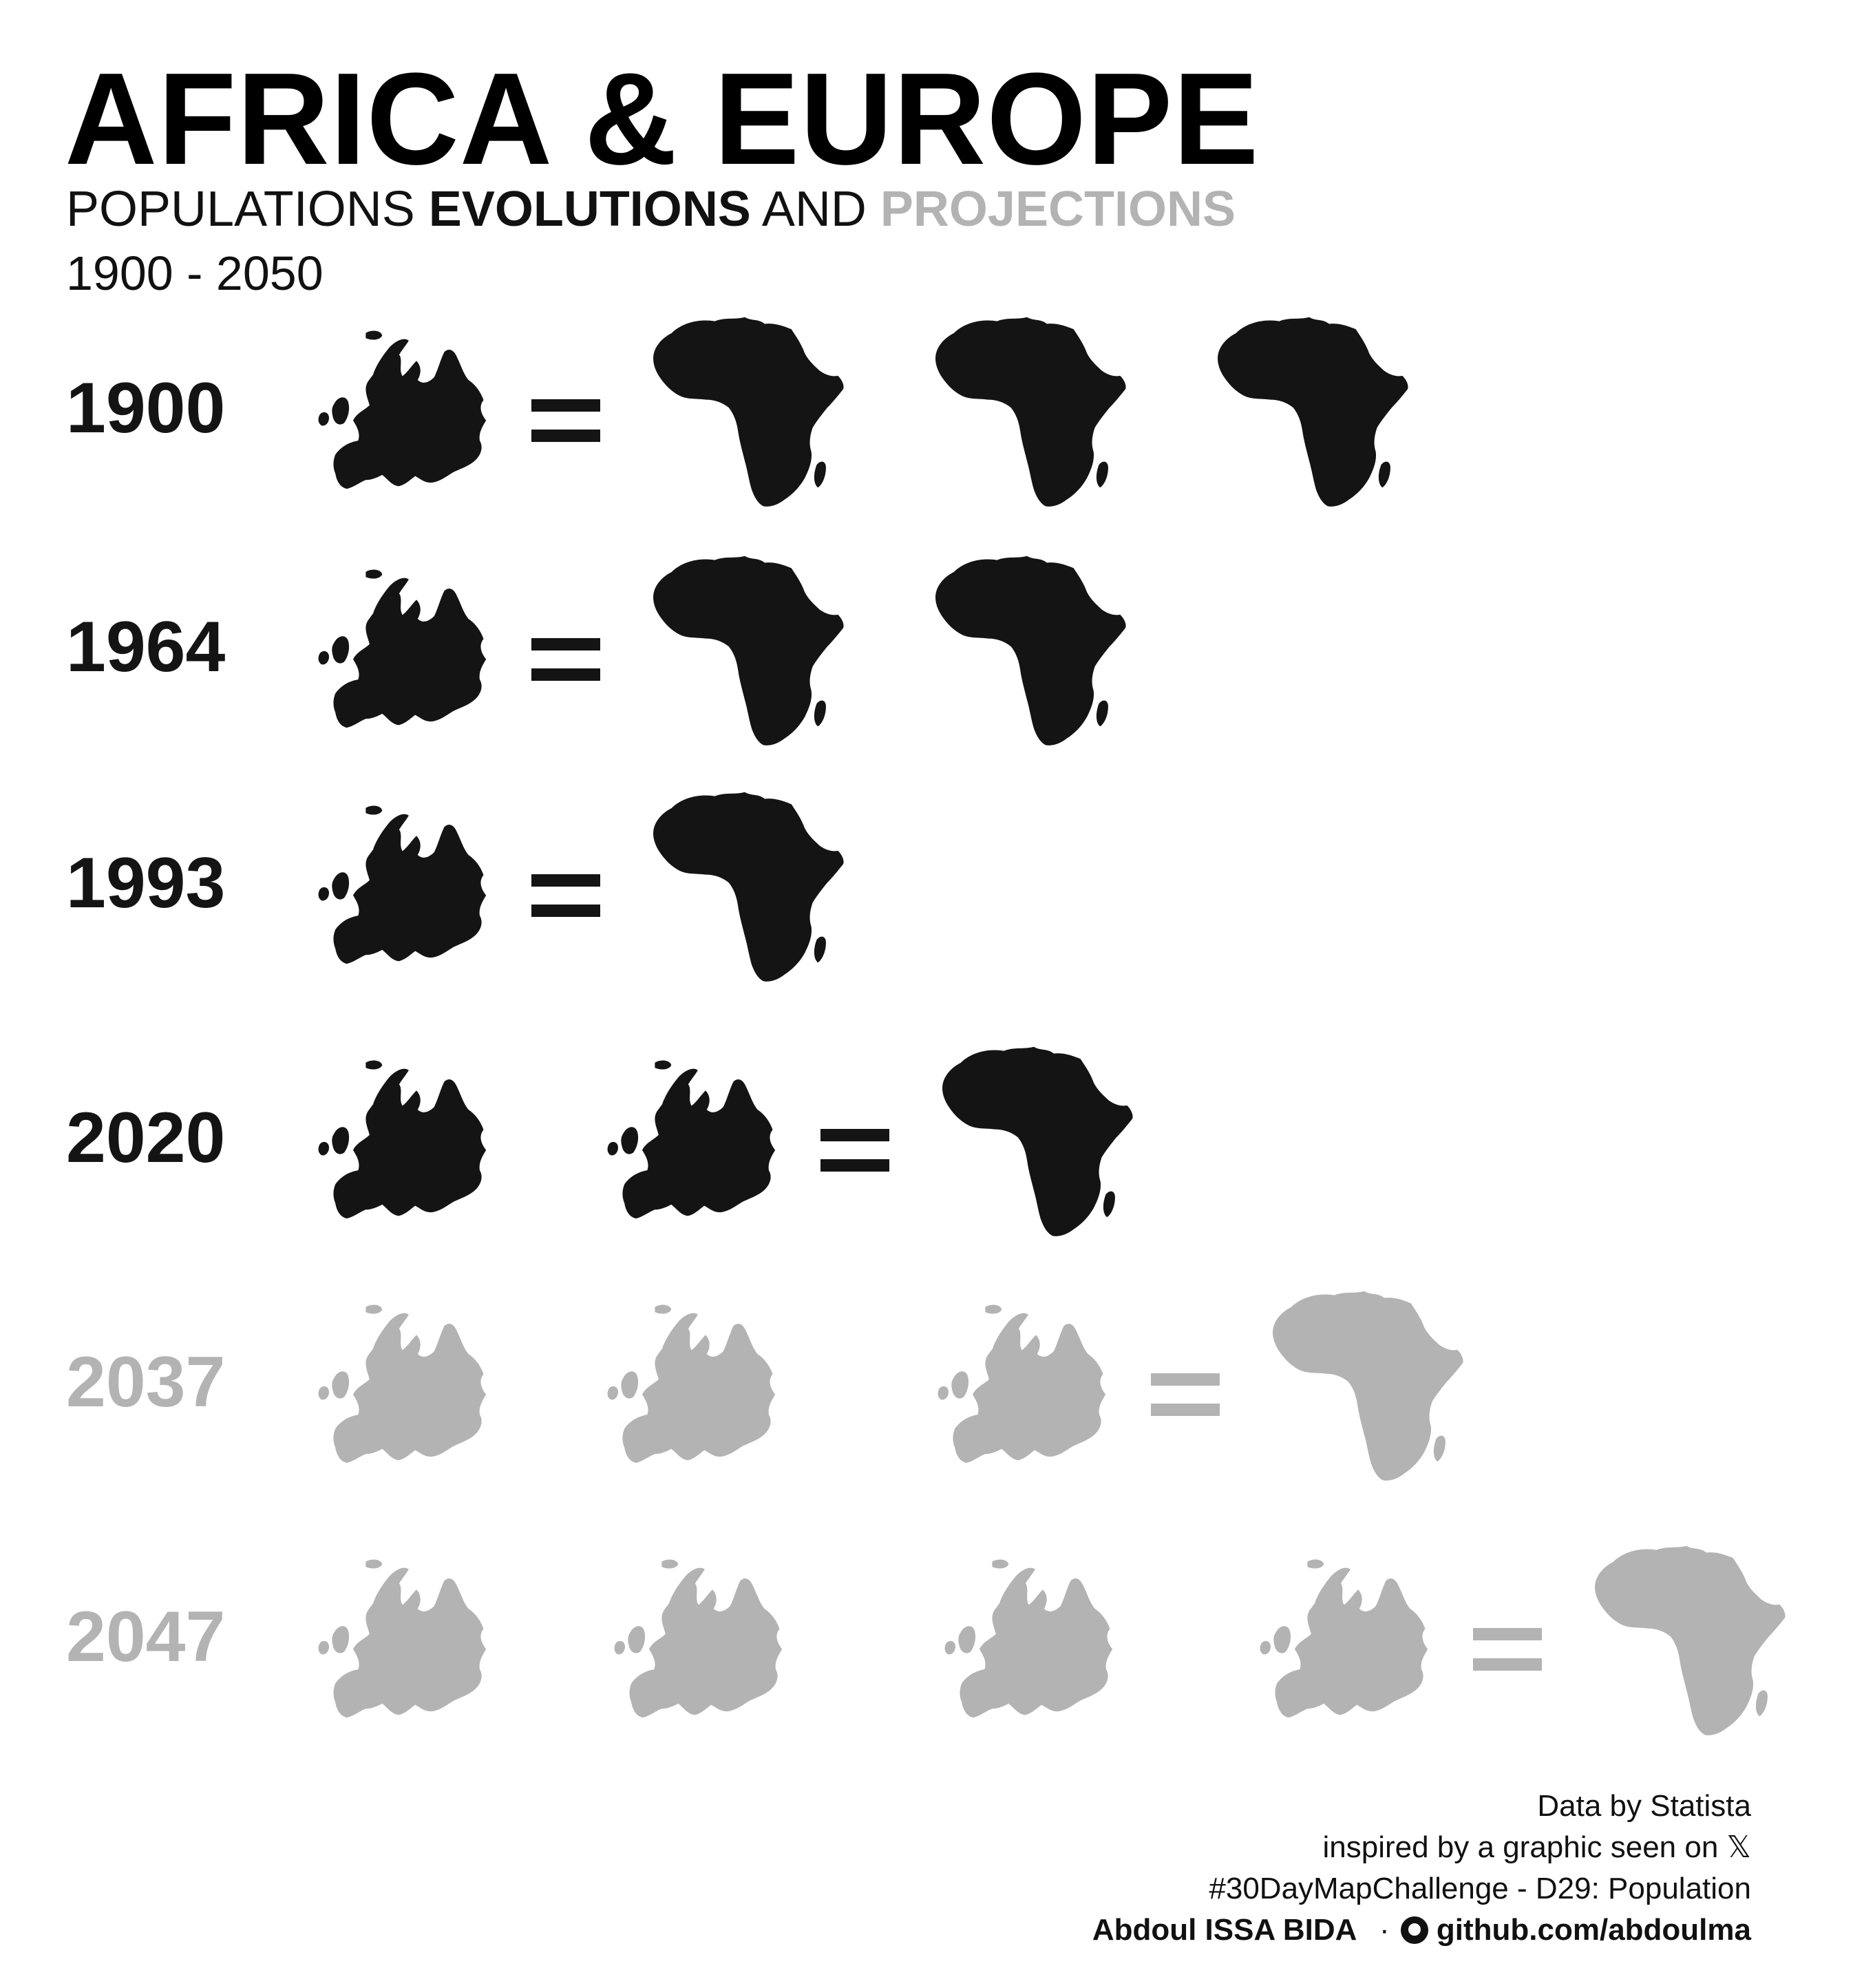 The height and width of the screenshot is (1988, 1864). What do you see at coordinates (146, 1637) in the screenshot?
I see `year-label-2047: 2047` at bounding box center [146, 1637].